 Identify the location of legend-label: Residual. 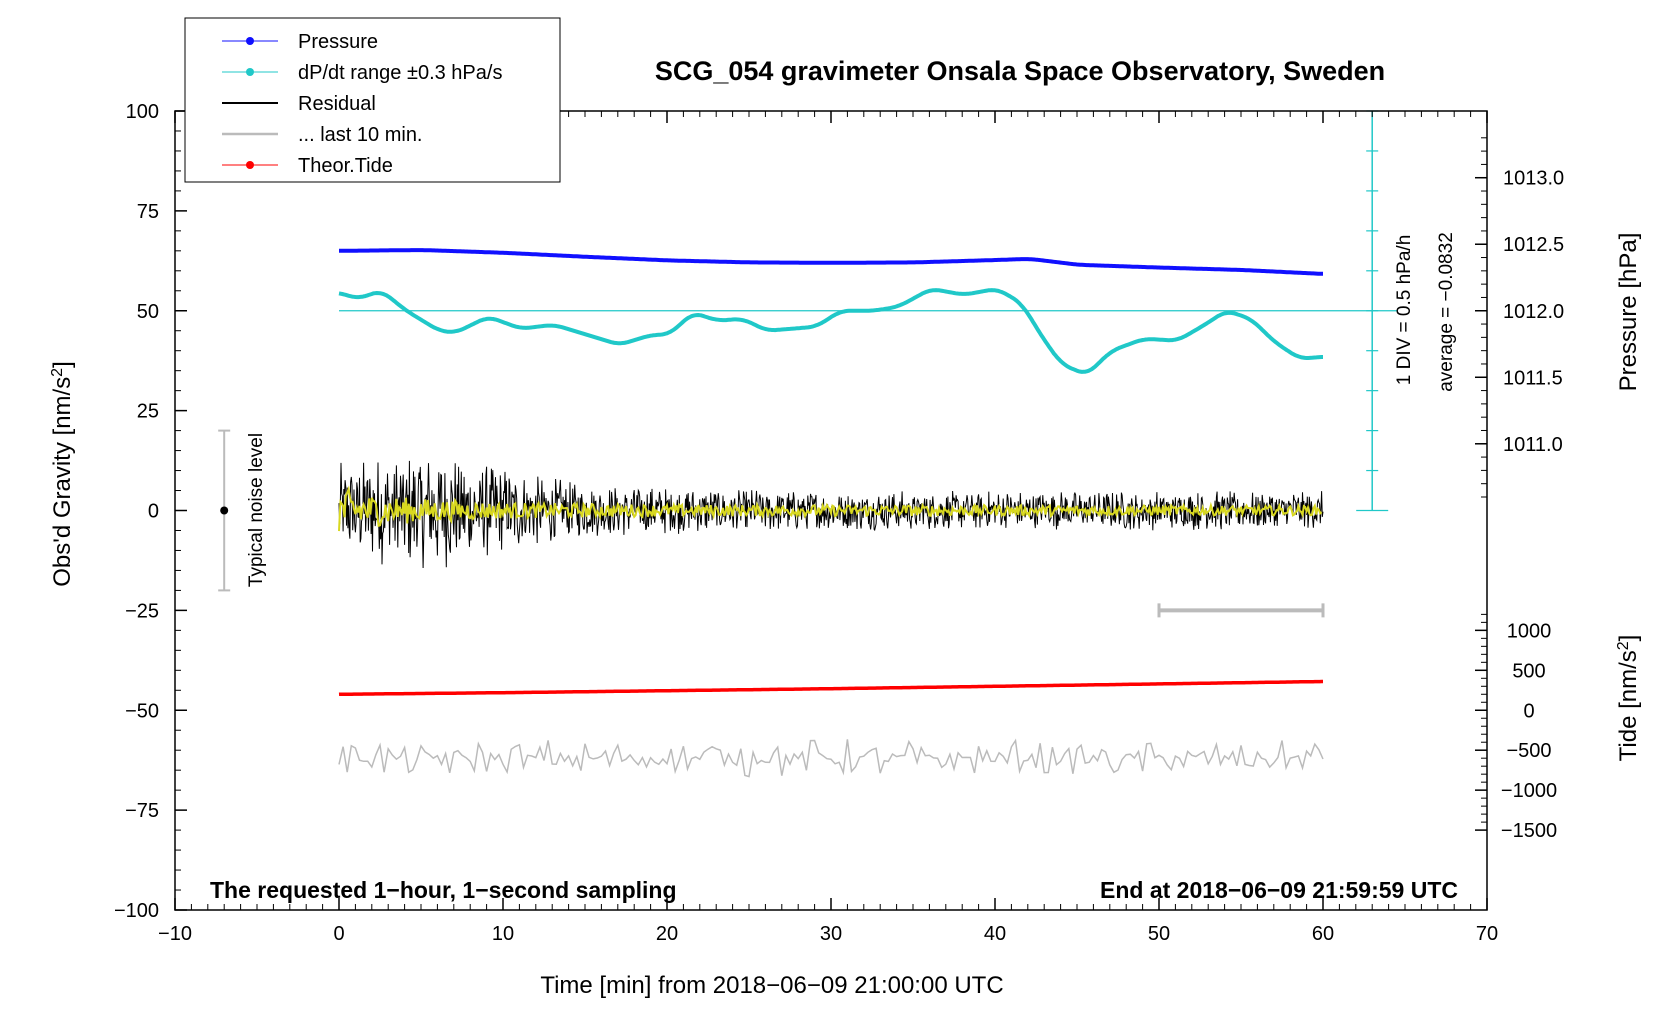
(337, 104).